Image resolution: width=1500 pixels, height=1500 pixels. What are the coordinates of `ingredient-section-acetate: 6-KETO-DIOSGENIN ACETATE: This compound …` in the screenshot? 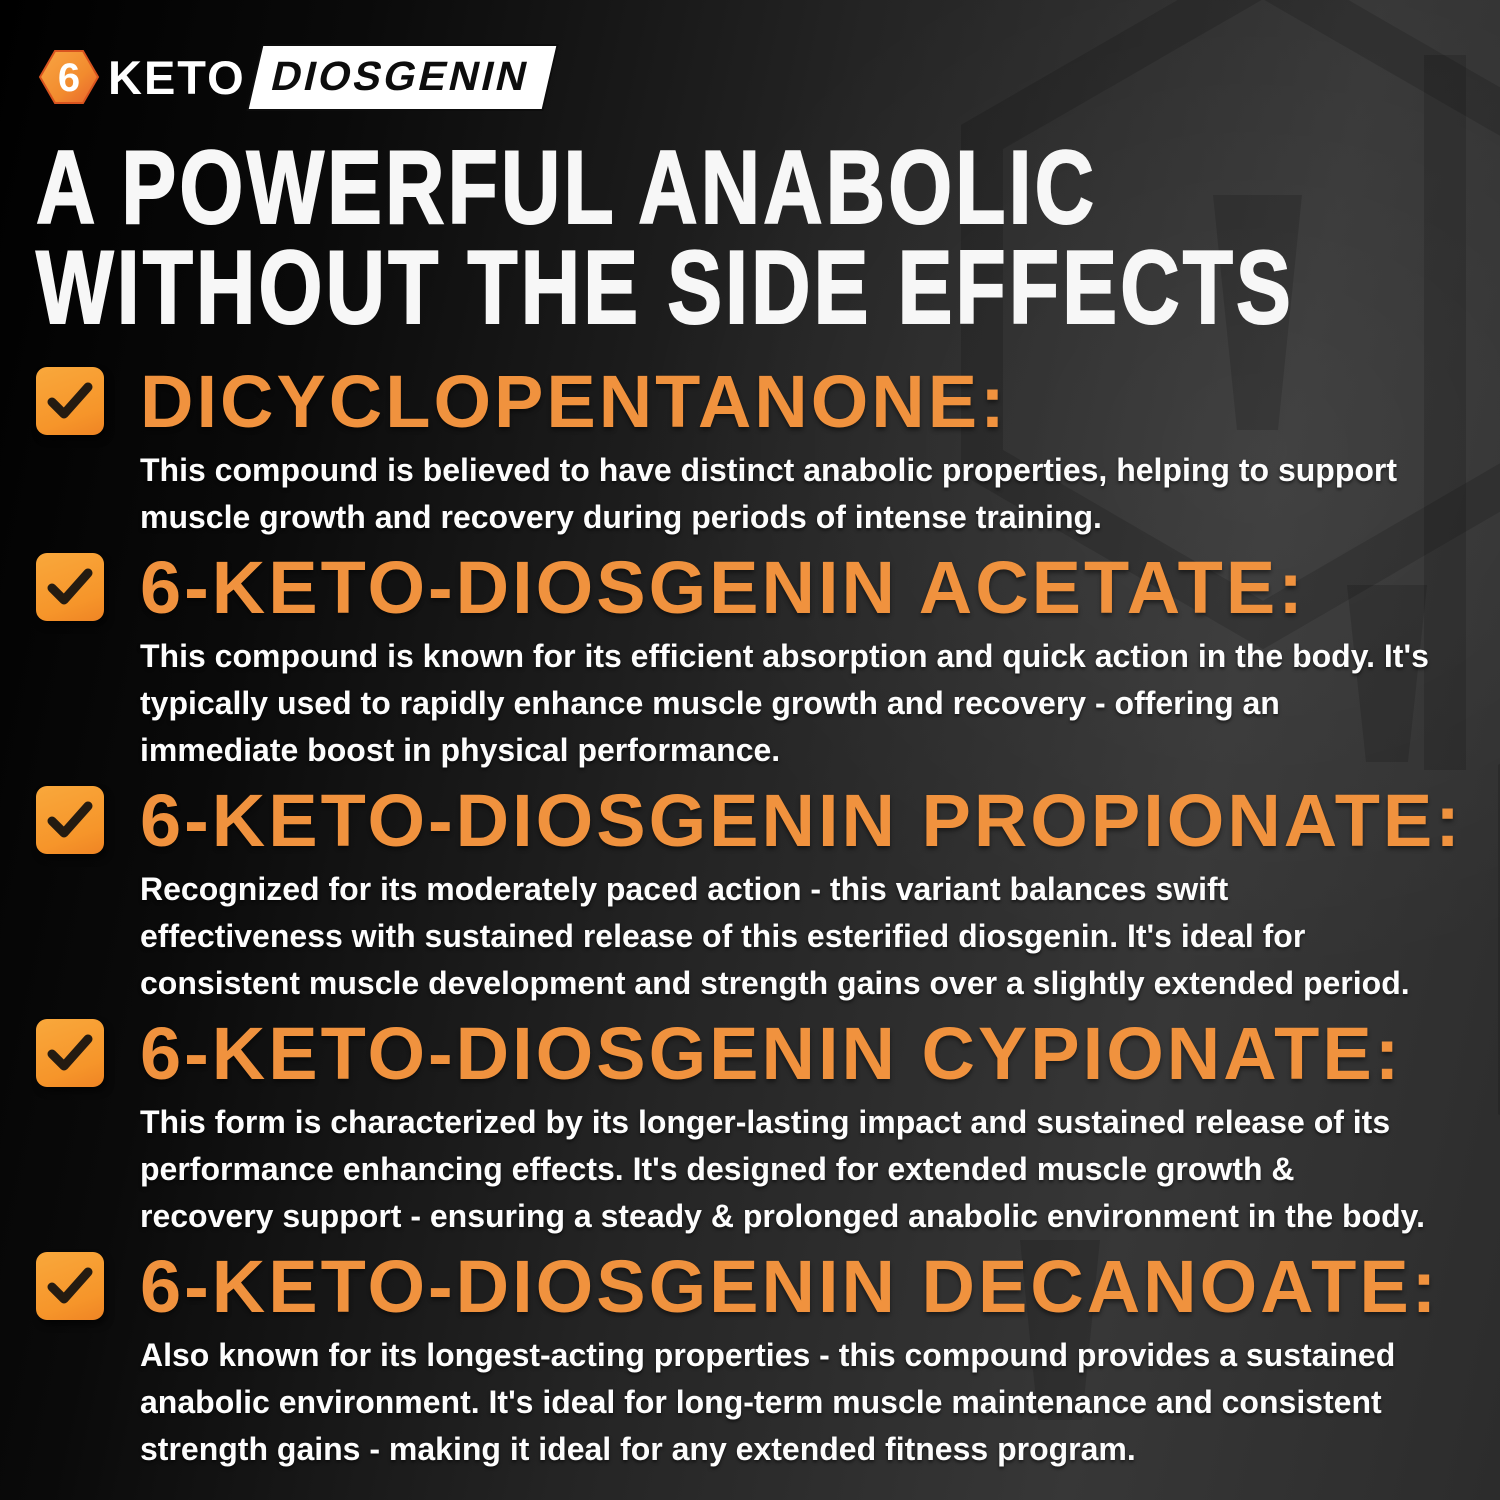 It's located at (753, 659).